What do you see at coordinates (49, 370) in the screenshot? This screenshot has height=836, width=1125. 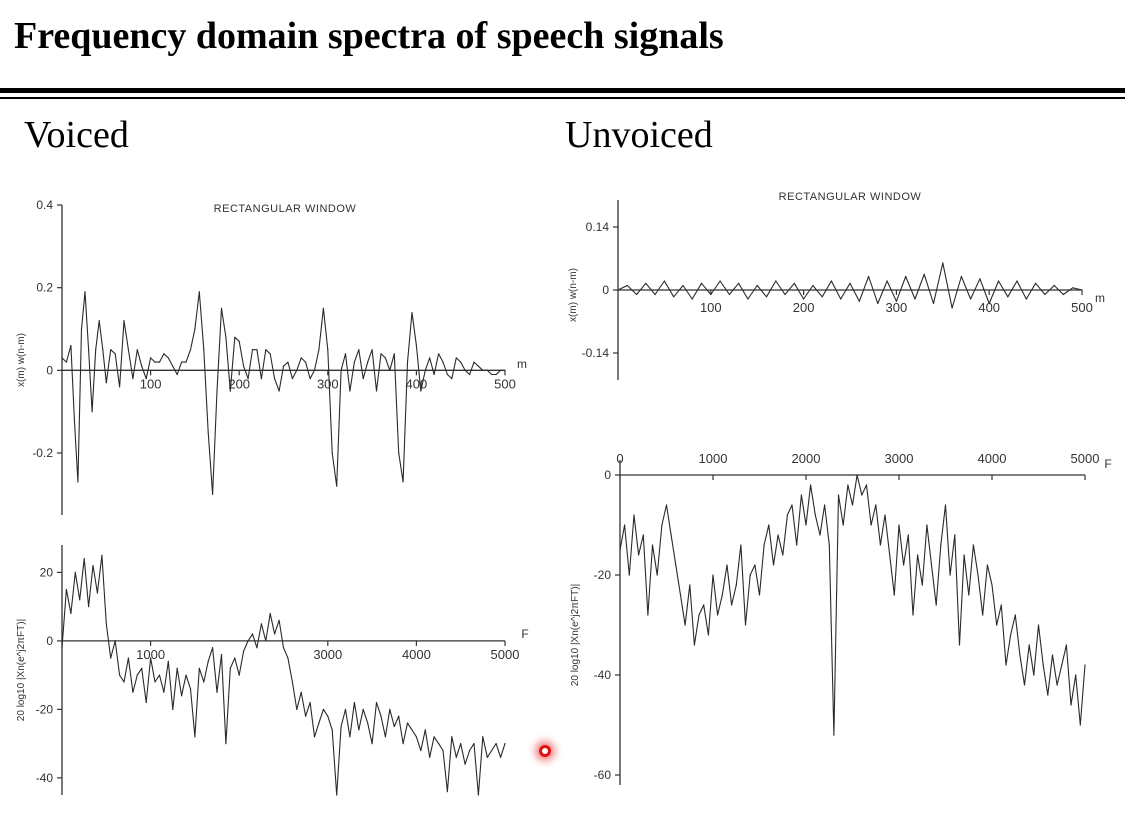 I see `voiced-time-ytick-label: 0` at bounding box center [49, 370].